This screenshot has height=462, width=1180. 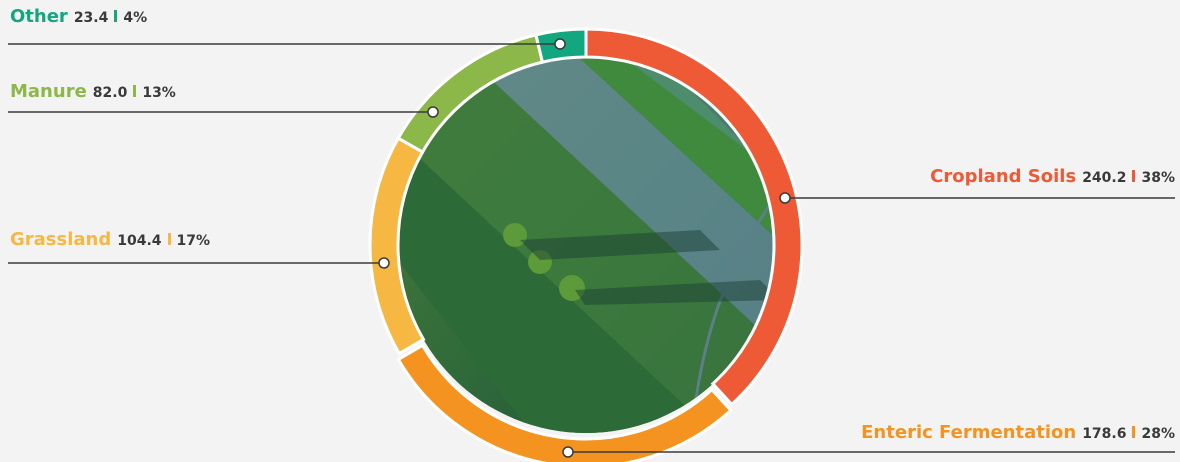 I want to click on value-label: 104.4, so click(x=139, y=241).